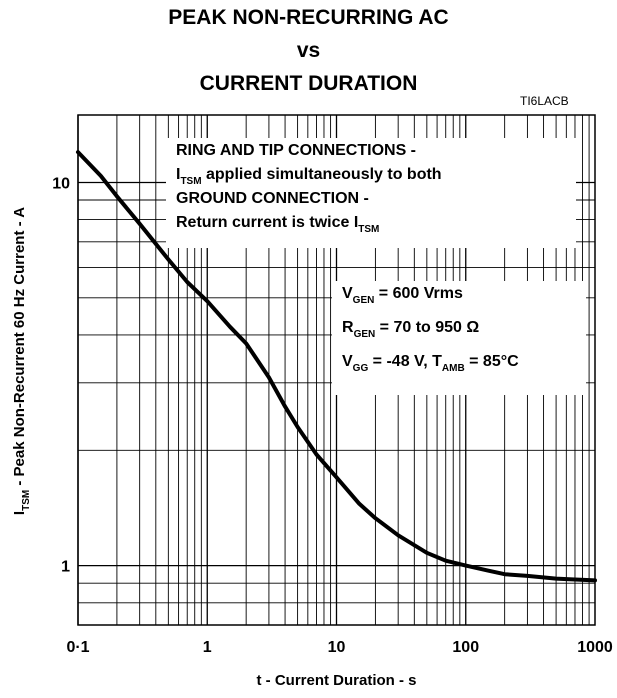 The image size is (617, 698). Describe the element at coordinates (544, 101) in the screenshot. I see `figure-code: TI6LACB` at that location.